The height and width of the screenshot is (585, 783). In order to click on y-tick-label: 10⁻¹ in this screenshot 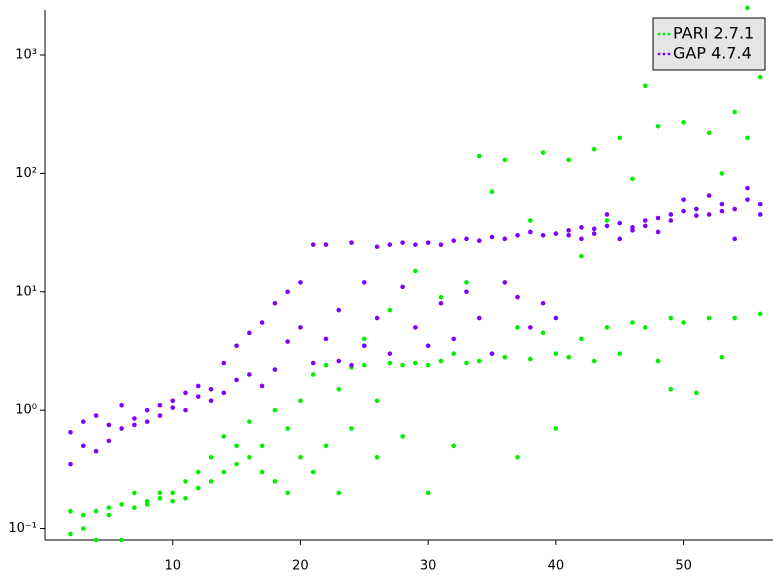, I will do `click(22, 528)`.